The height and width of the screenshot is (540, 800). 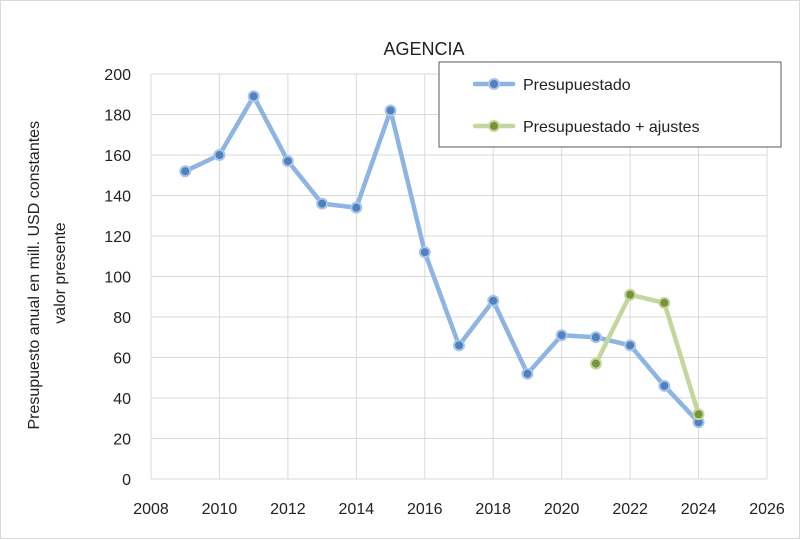 I want to click on x-tick-label: 2024, so click(x=699, y=509).